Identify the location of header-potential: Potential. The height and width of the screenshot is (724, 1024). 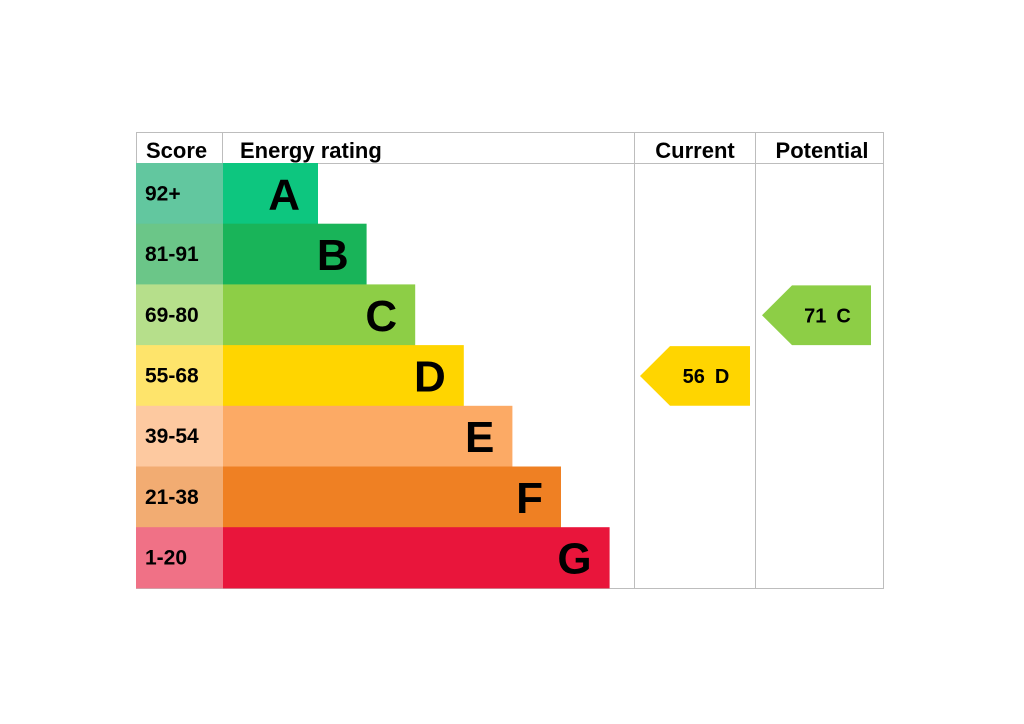
(822, 150).